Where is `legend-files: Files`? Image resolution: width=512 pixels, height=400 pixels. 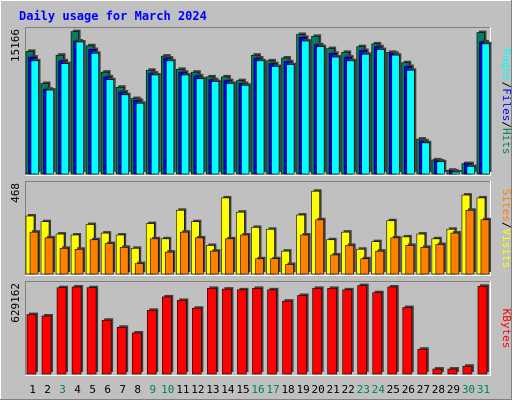 legend-files: Files is located at coordinates (506, 104).